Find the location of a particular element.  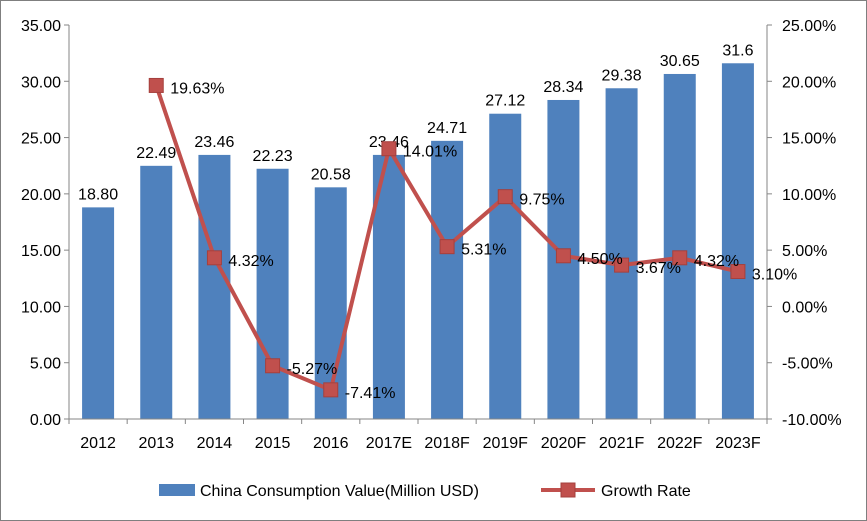

bar-value-label-2019F: 27.12 is located at coordinates (505, 101).